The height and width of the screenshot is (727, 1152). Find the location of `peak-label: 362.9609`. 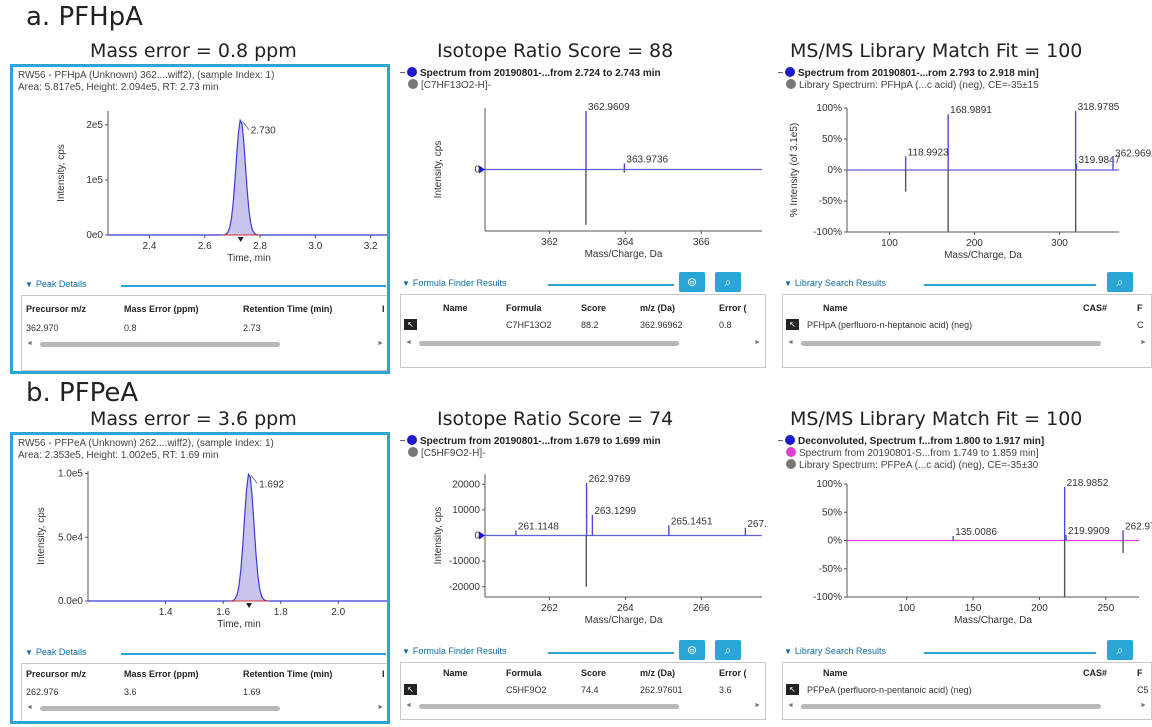

peak-label: 362.9609 is located at coordinates (609, 107).